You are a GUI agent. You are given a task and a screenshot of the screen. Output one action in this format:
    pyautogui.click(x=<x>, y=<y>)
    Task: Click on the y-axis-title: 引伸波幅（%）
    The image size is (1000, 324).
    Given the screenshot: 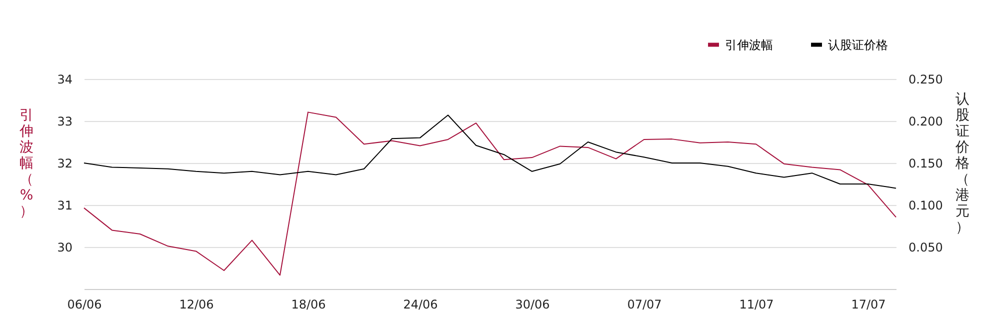 What is the action you would take?
    pyautogui.click(x=26, y=164)
    